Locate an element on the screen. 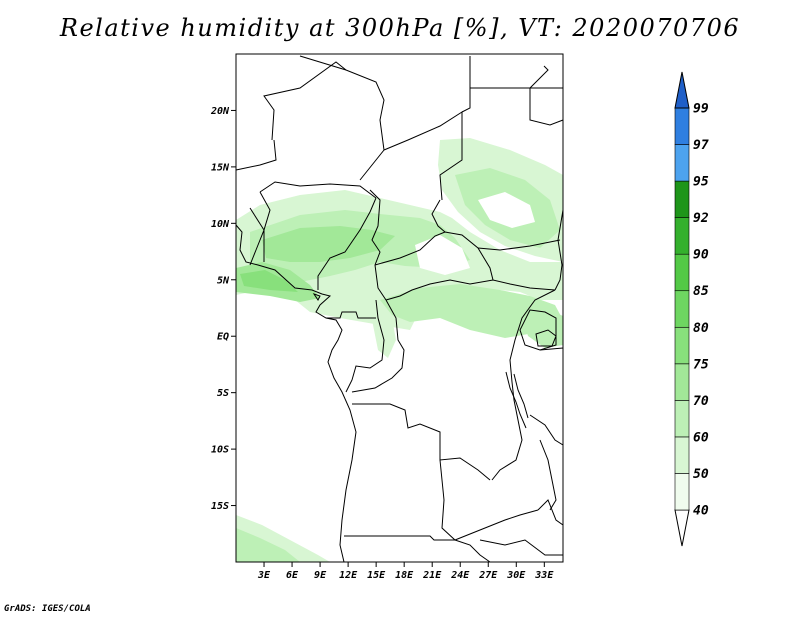  border-ethiopia is located at coordinates (546, 107).